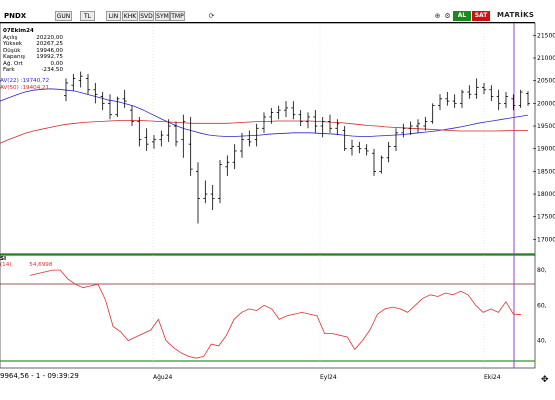 This screenshot has height=400, width=555. I want to click on rsi-tick-label: 60,, so click(542, 305).